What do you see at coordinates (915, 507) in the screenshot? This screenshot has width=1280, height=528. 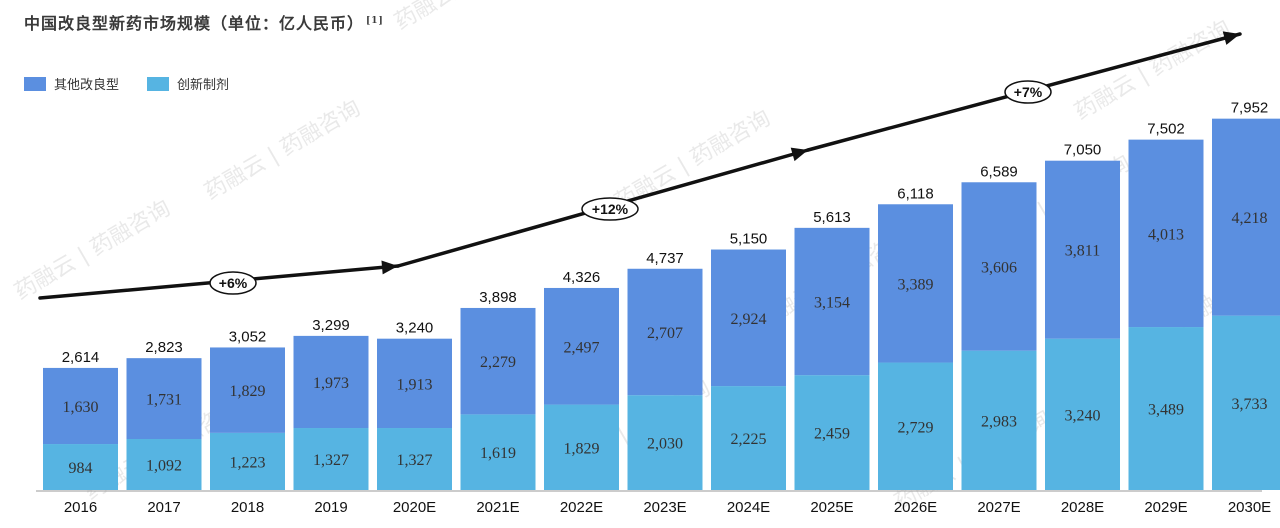 I see `x-tick-label: 2026E` at bounding box center [915, 507].